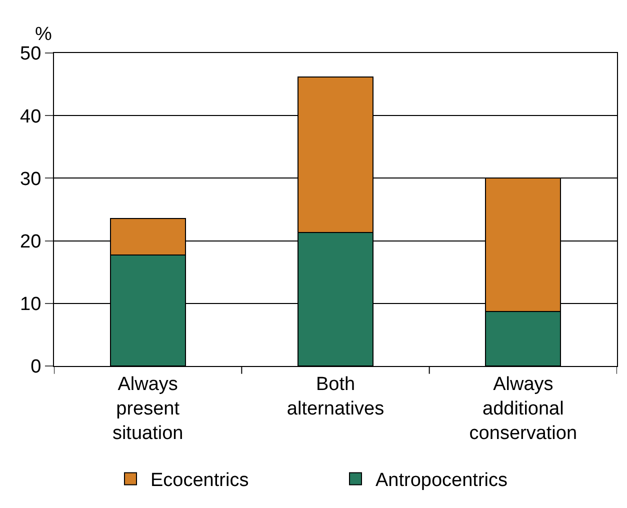 The width and height of the screenshot is (627, 508). I want to click on y-axis-title: %, so click(43, 34).